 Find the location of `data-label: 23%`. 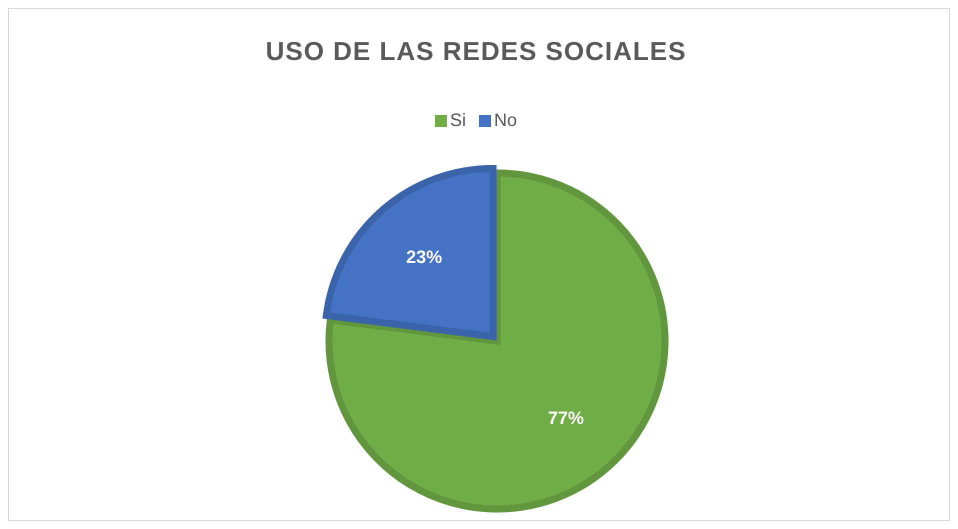

data-label: 23% is located at coordinates (424, 257).